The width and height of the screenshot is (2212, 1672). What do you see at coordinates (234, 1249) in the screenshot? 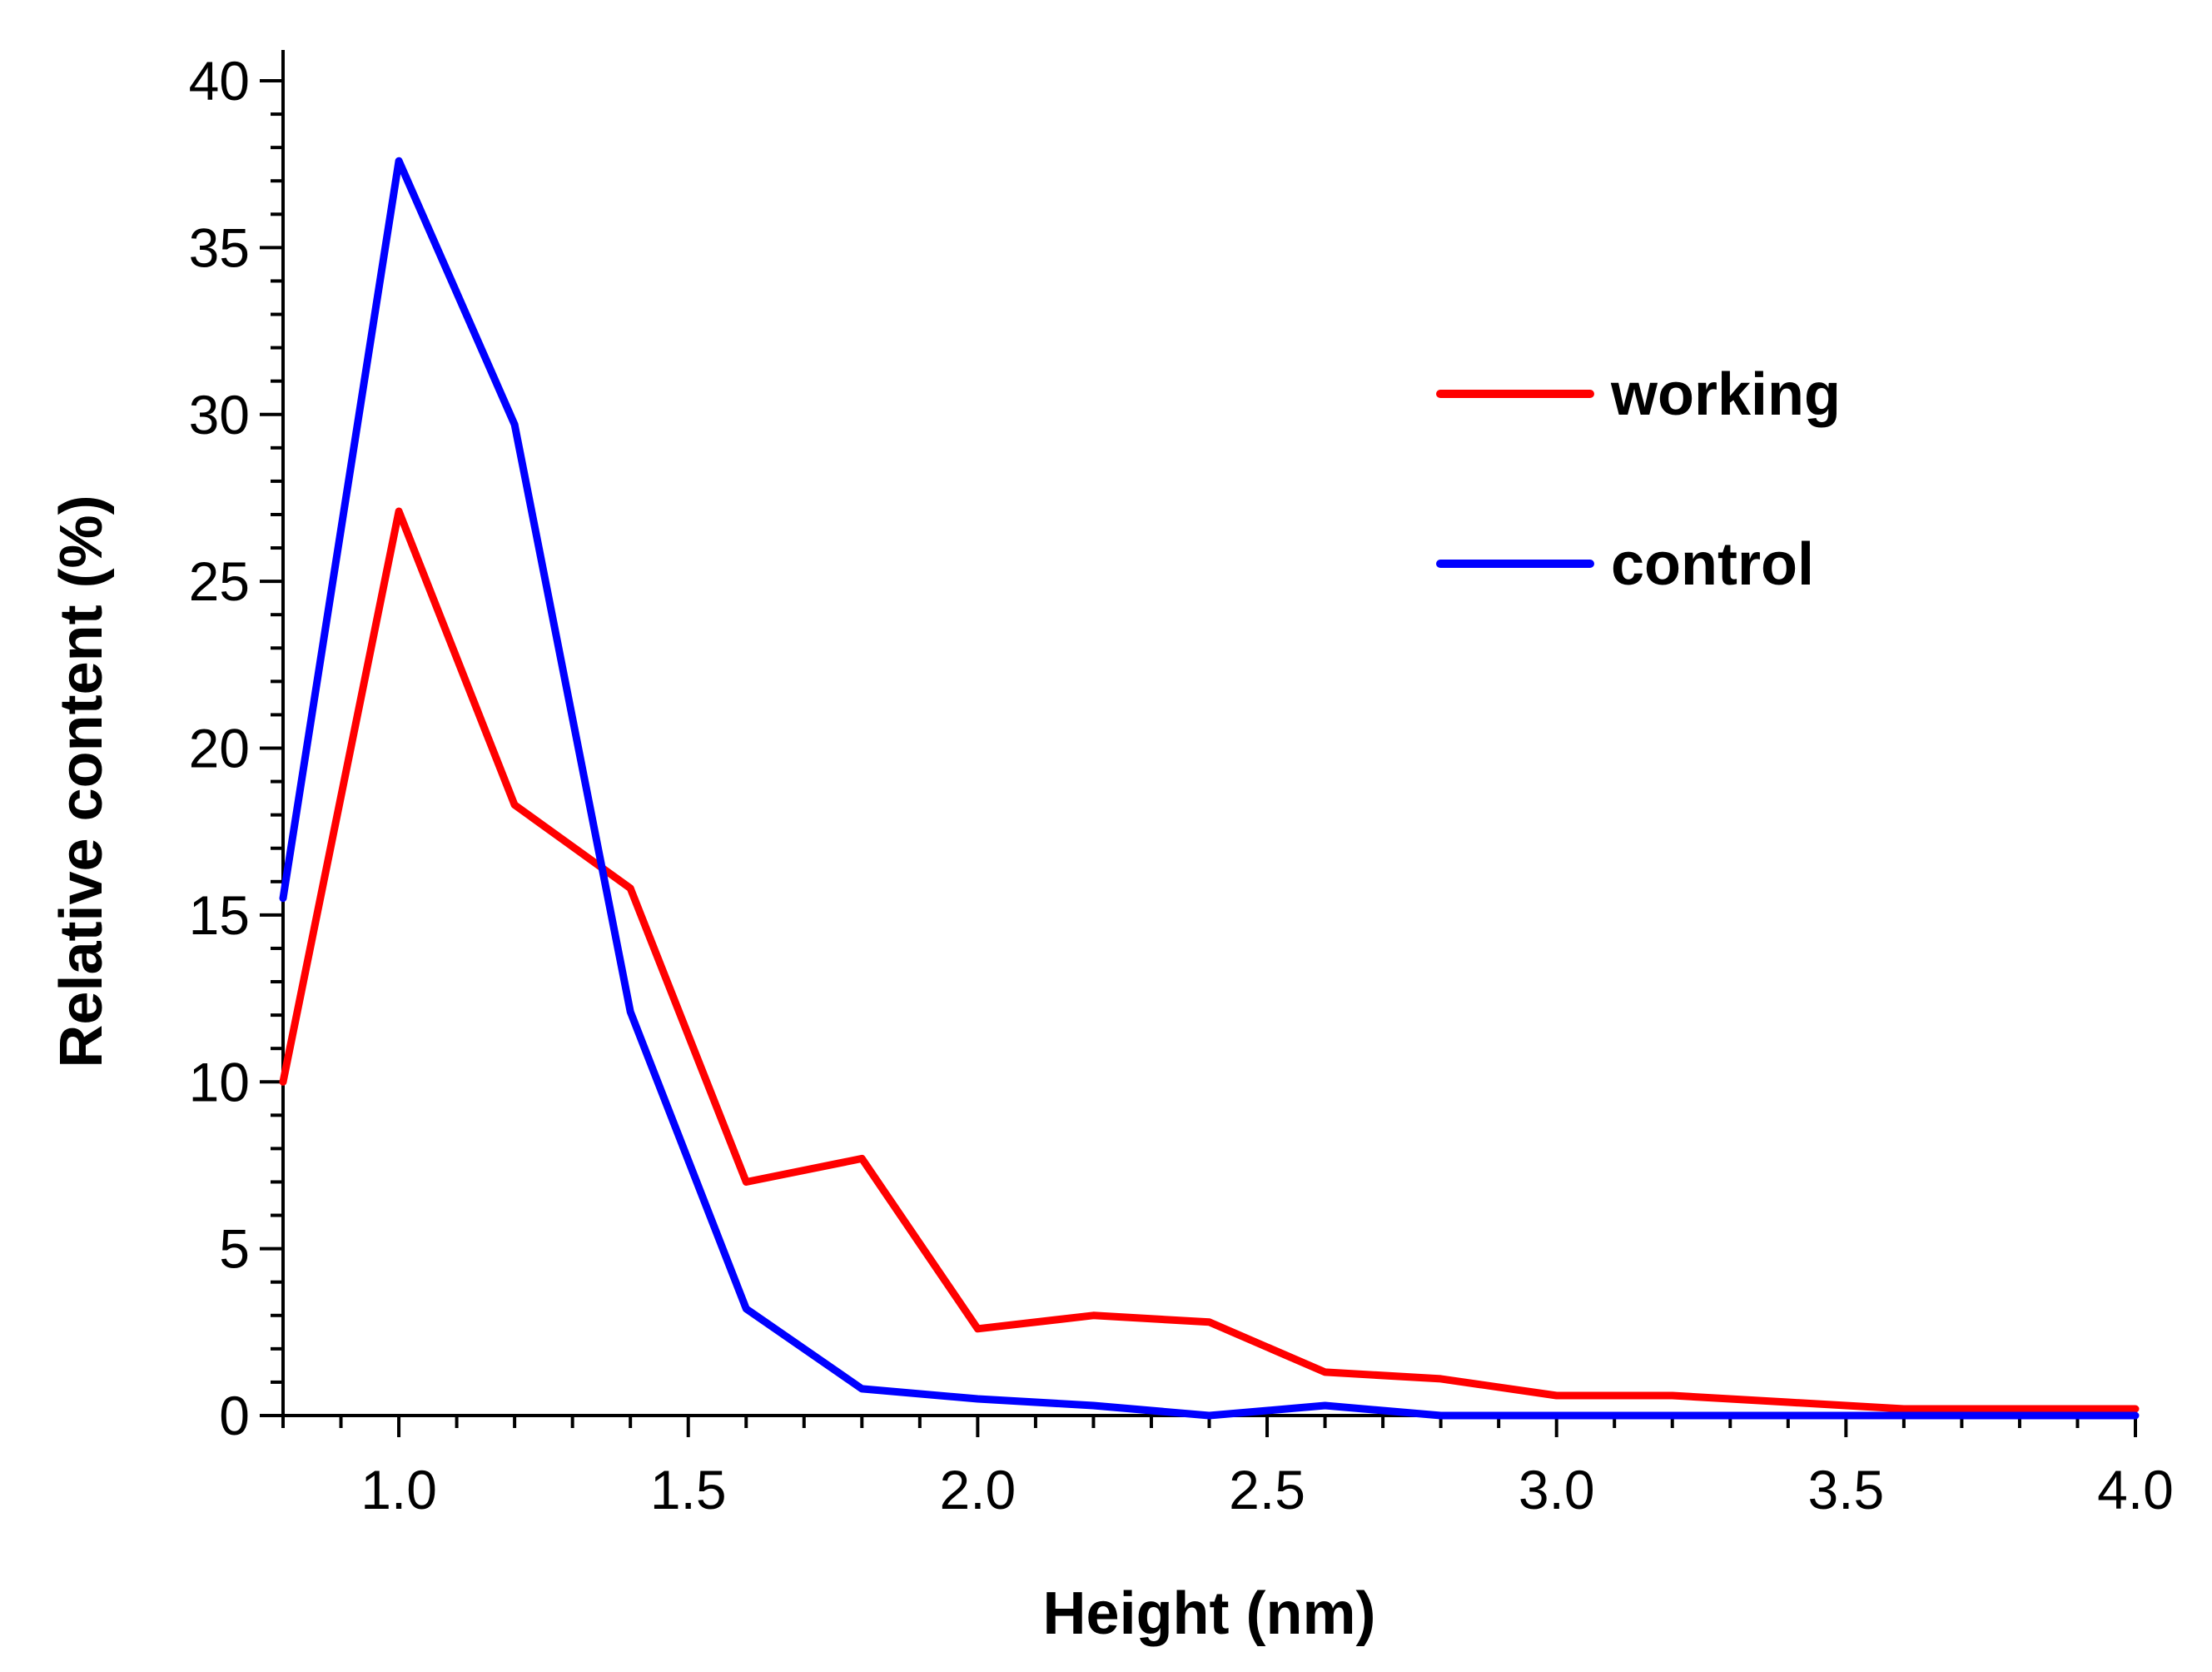
I see `y-tick-label: 5` at bounding box center [234, 1249].